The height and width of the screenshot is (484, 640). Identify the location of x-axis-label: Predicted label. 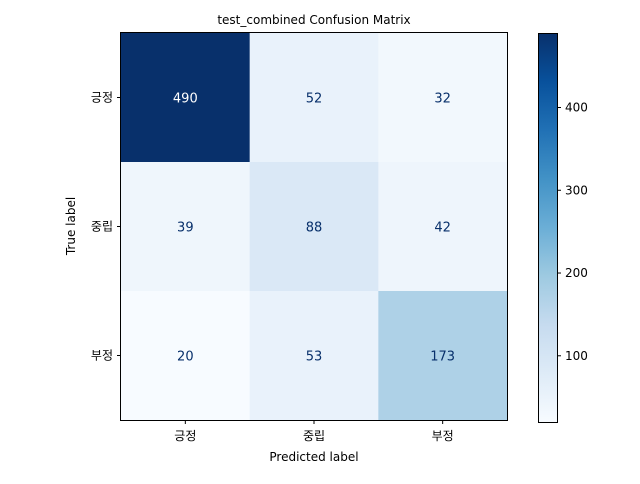
(313, 457).